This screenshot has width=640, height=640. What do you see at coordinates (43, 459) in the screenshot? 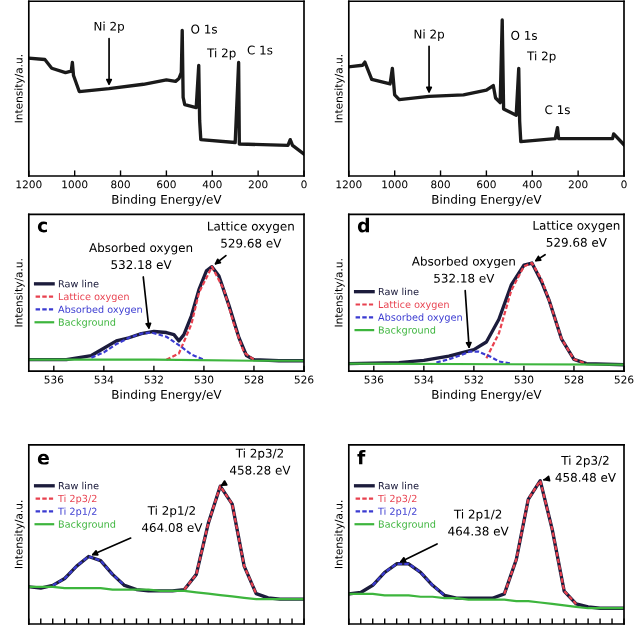
I see `text: e` at bounding box center [43, 459].